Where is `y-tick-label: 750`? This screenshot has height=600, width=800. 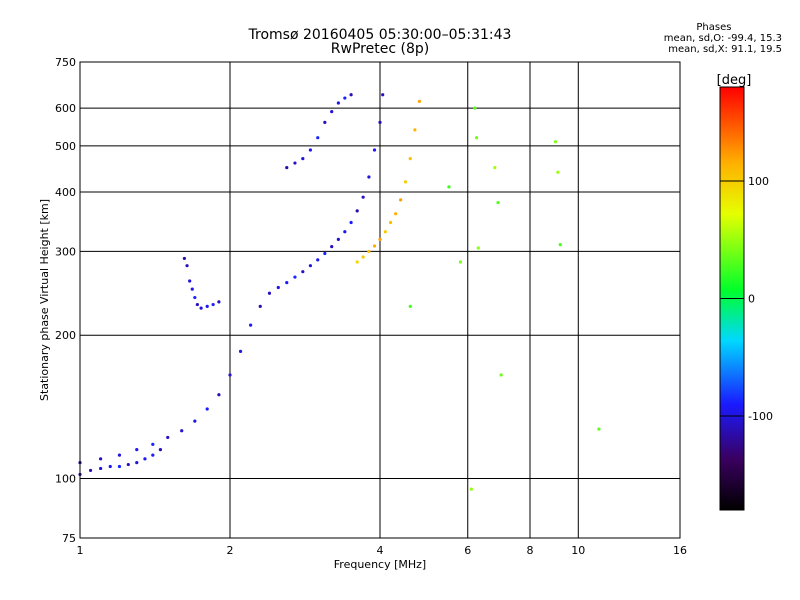 y-tick-label: 750 is located at coordinates (65, 62).